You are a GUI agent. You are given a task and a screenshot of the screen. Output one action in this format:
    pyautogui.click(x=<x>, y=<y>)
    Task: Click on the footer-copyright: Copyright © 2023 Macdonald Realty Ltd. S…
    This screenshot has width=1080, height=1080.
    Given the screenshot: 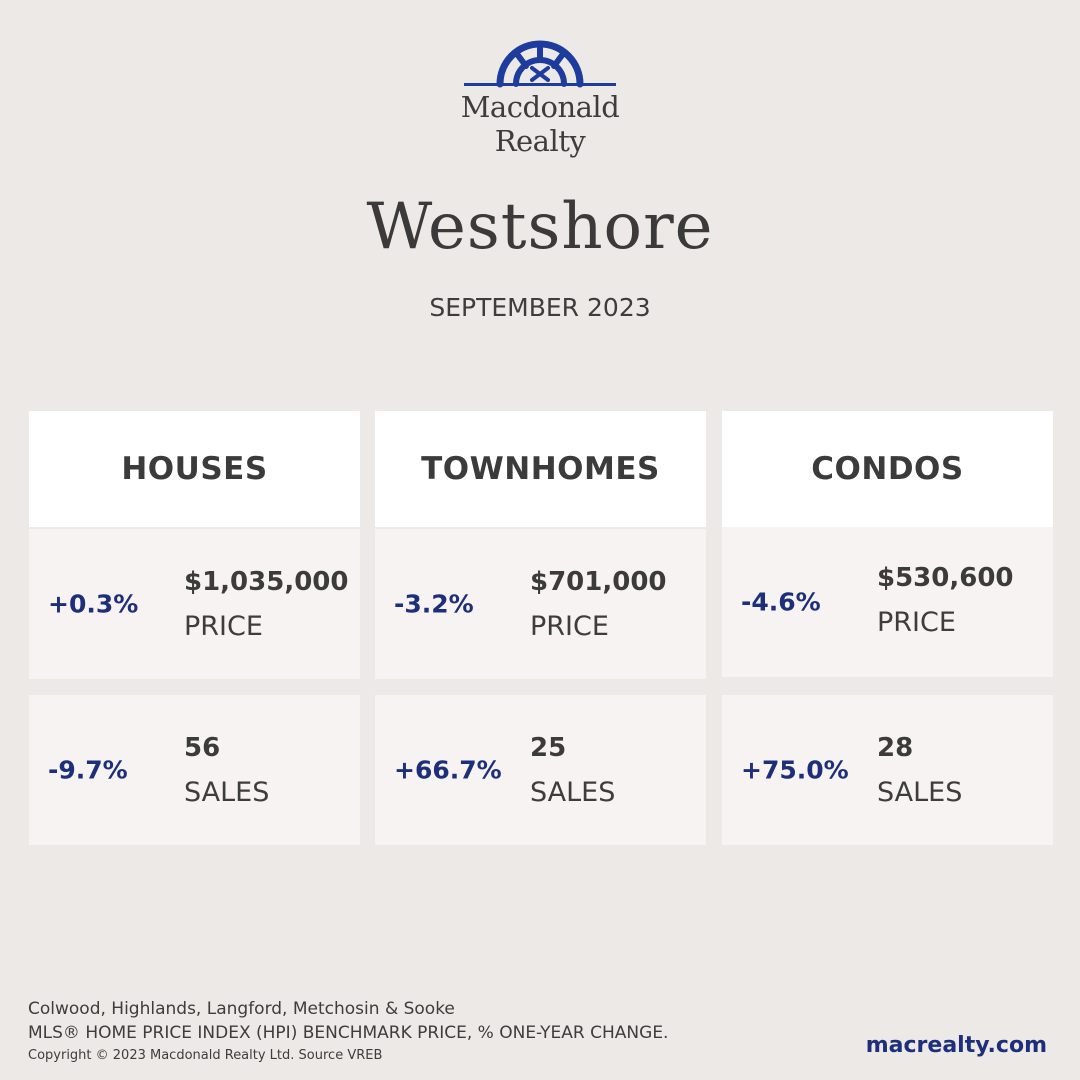 What is the action you would take?
    pyautogui.click(x=205, y=1055)
    